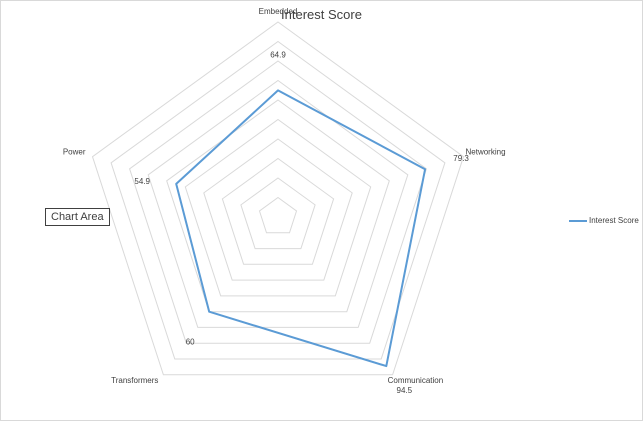 This screenshot has width=643, height=421. What do you see at coordinates (405, 390) in the screenshot?
I see `data-label: 94.5` at bounding box center [405, 390].